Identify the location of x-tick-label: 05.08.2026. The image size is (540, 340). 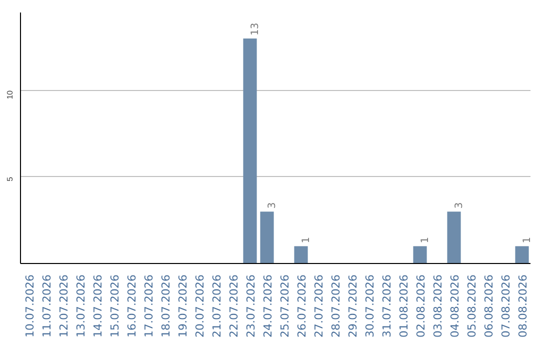
(472, 306).